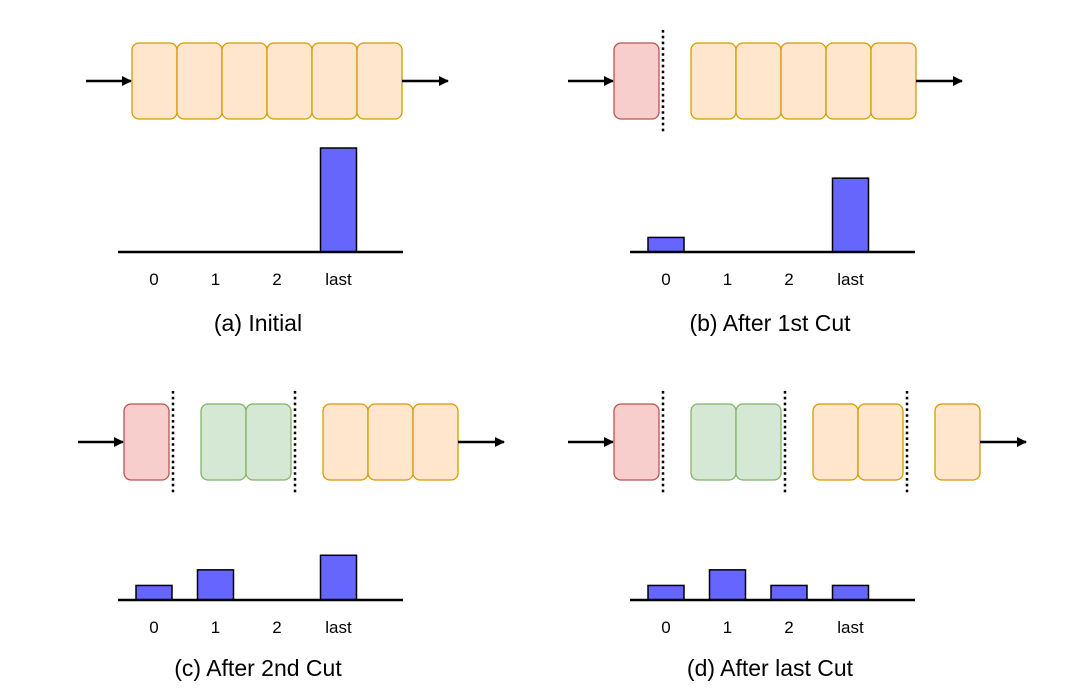 This screenshot has height=694, width=1072. Describe the element at coordinates (215, 279) in the screenshot. I see `tick-label-a-1: 1` at that location.